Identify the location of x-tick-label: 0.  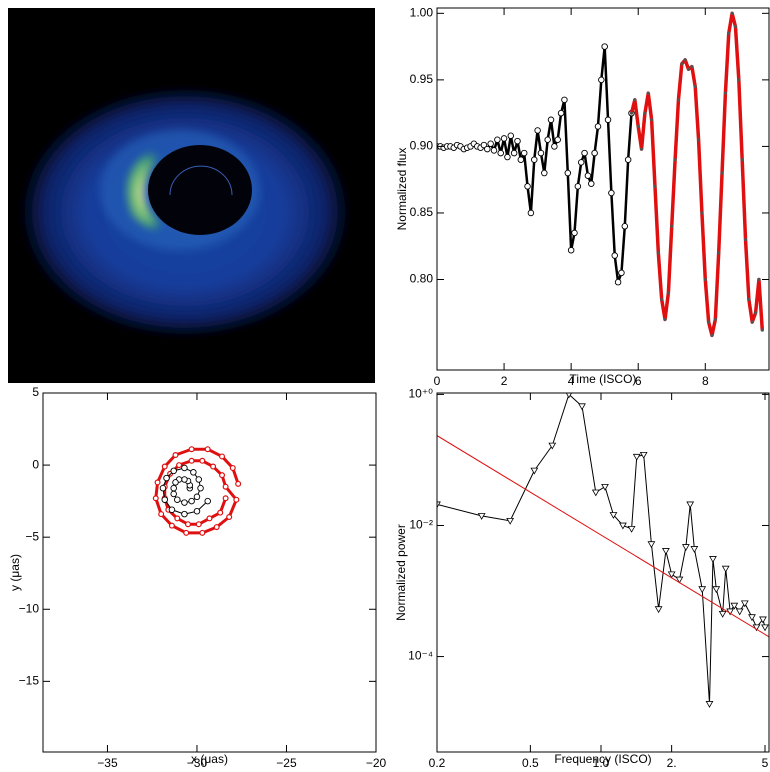
(437, 381).